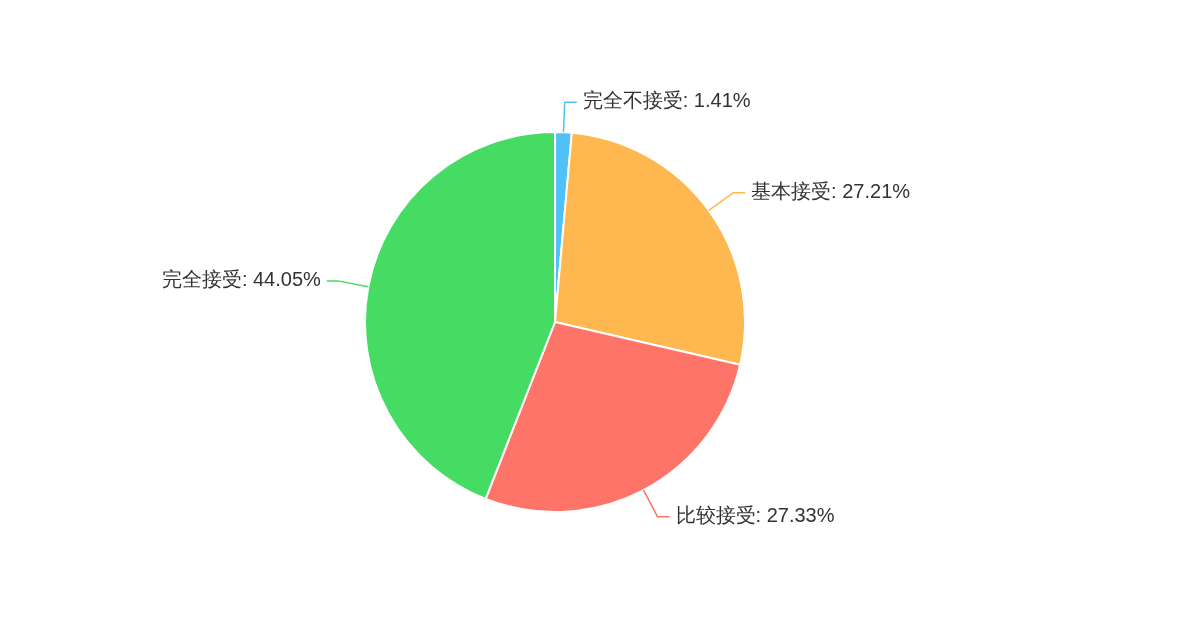 The height and width of the screenshot is (636, 1204). I want to click on slice-label: 完全接受: 44.05%, so click(241, 279).